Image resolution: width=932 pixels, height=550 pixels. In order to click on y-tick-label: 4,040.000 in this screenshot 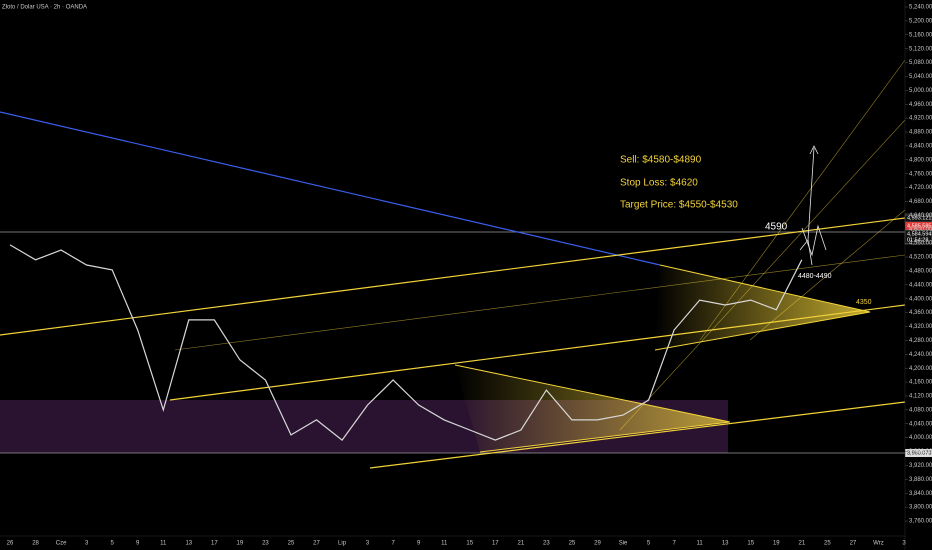, I will do `click(920, 424)`.